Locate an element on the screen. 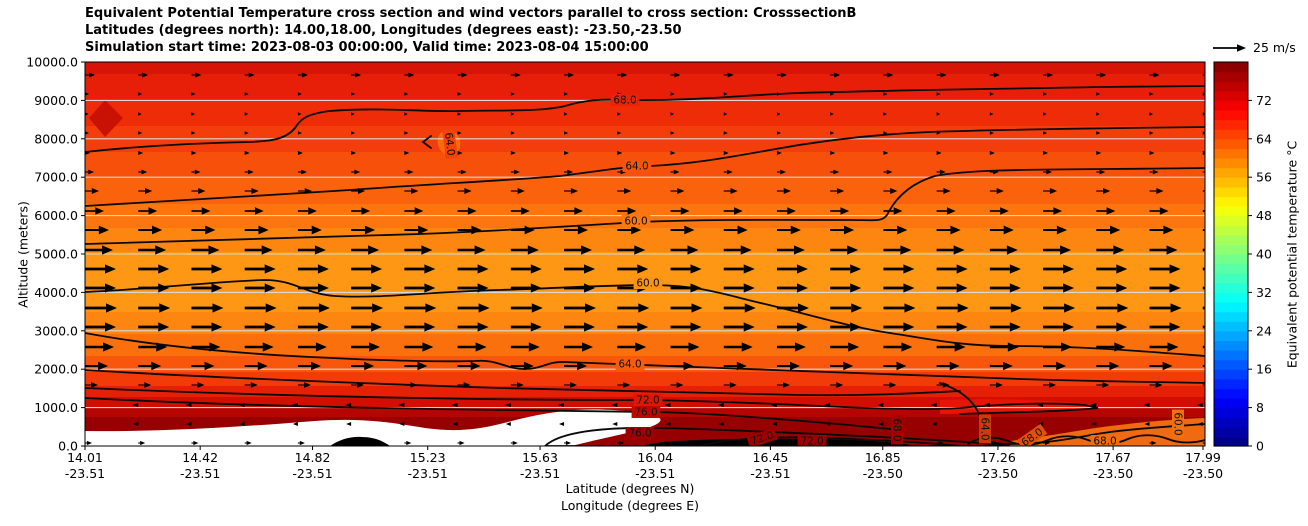  y-tick-label: 8000.0 is located at coordinates (56, 138).